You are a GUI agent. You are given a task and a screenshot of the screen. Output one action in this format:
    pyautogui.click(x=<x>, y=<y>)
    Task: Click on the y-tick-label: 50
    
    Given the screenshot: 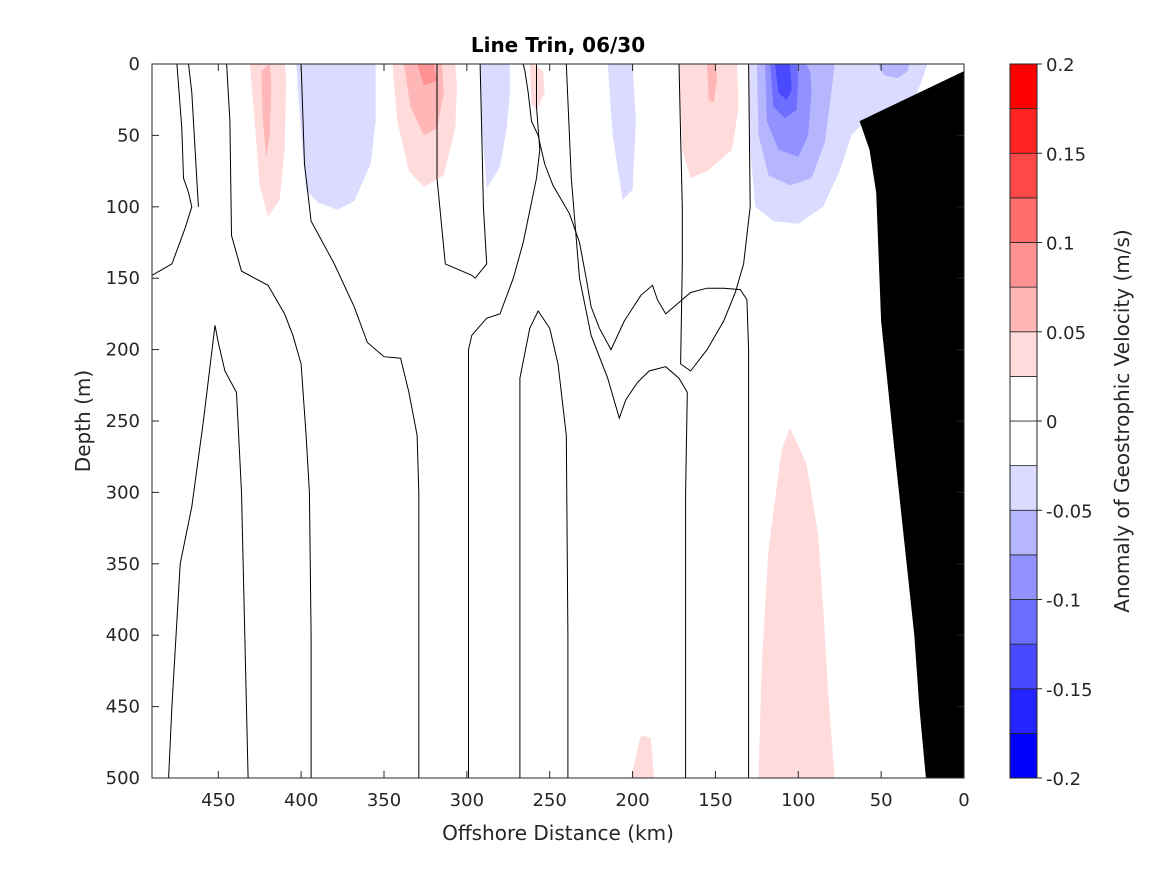 What is the action you would take?
    pyautogui.click(x=128, y=135)
    